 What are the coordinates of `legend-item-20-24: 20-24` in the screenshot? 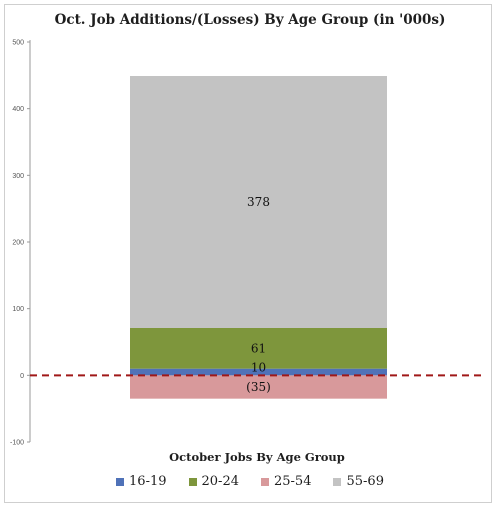 It's located at (213, 481).